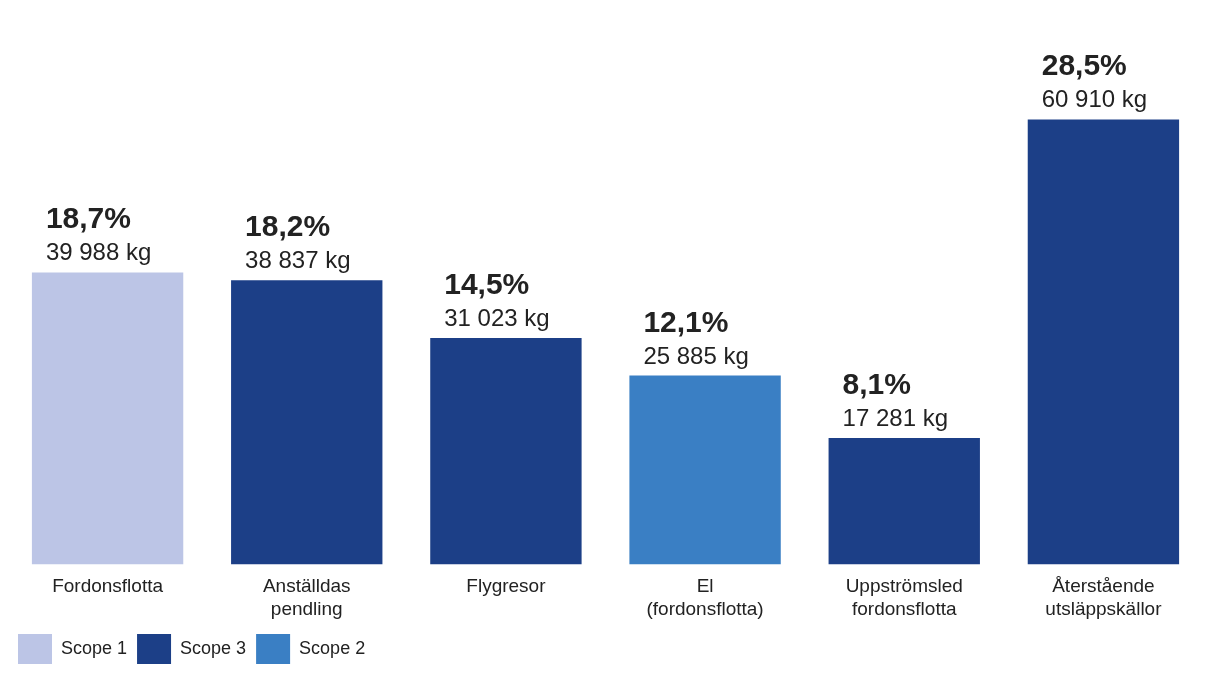  I want to click on data-label: 14,5%, so click(487, 284).